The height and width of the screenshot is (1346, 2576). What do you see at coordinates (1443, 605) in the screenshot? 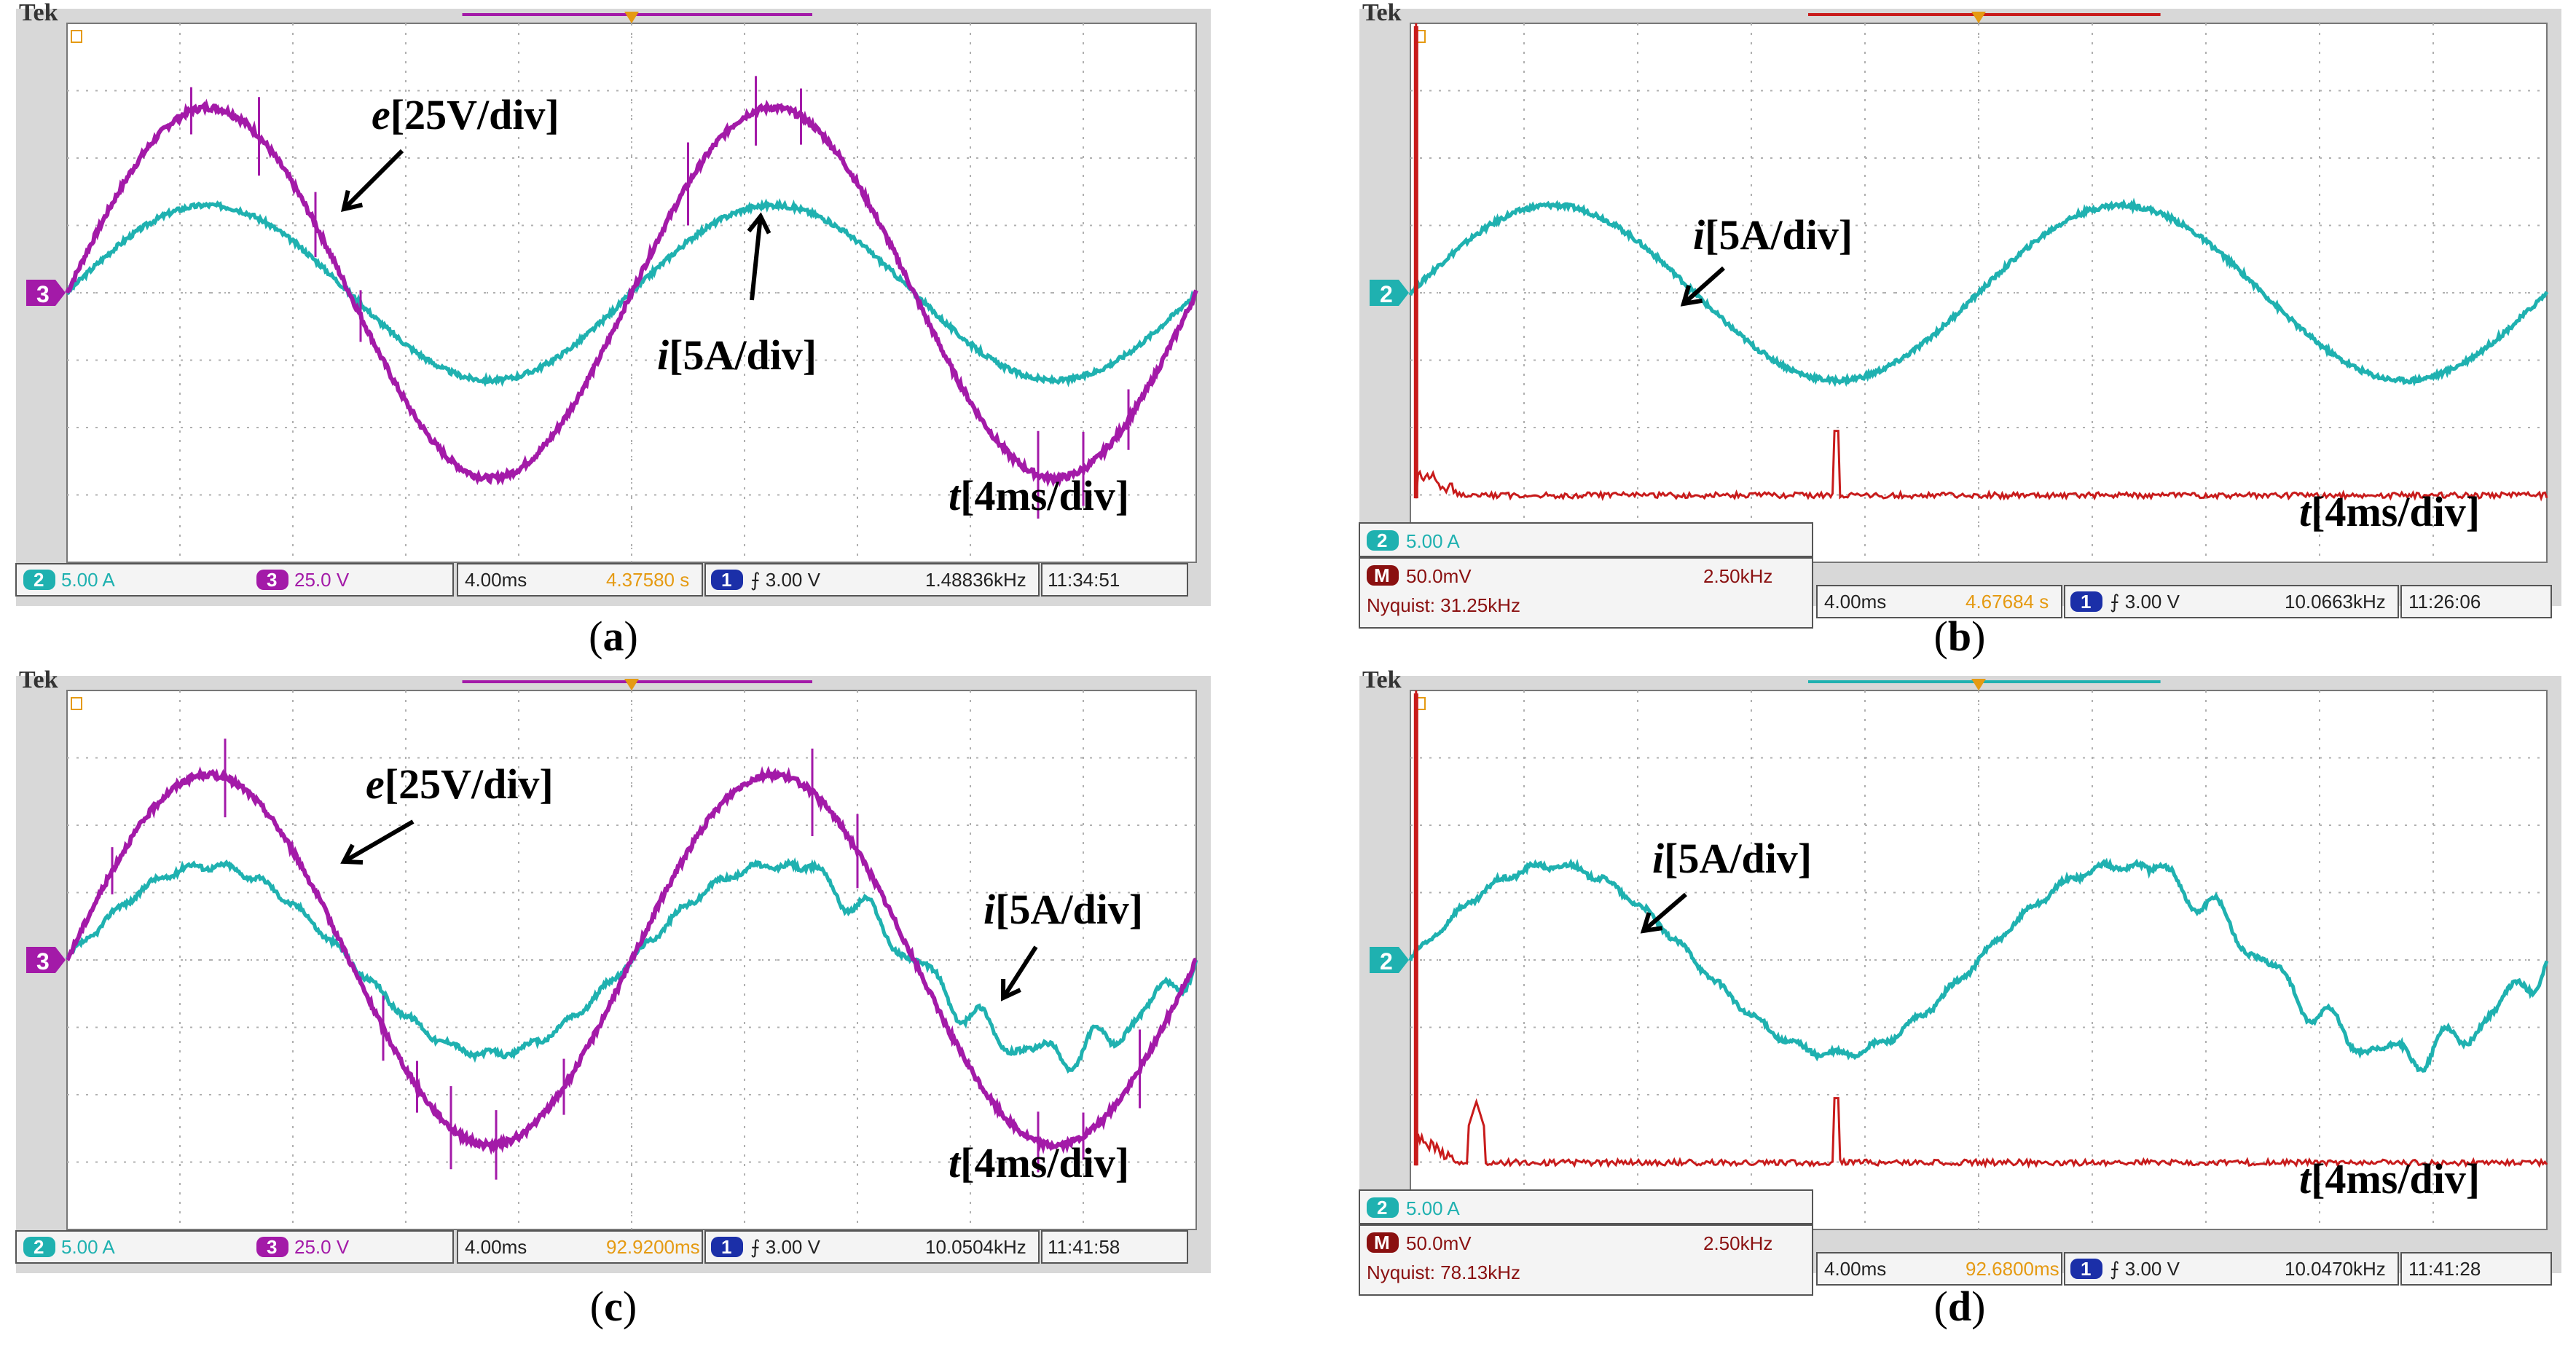
I see `nyquist-value: Nyquist: 31.25kHz` at bounding box center [1443, 605].